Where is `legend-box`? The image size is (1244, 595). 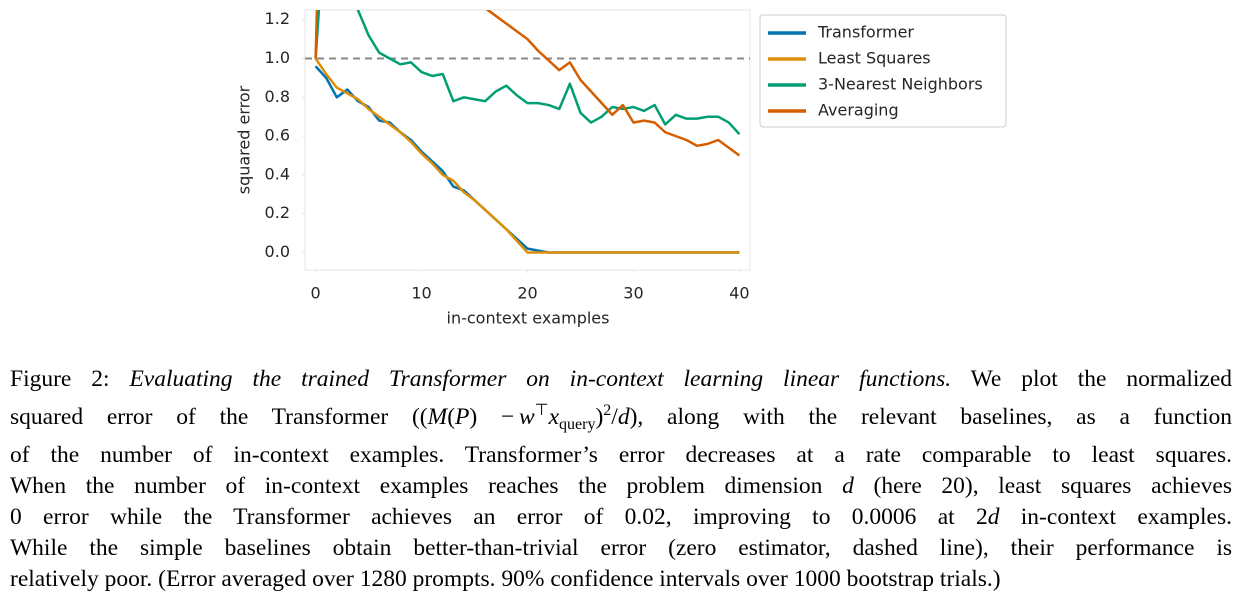
legend-box is located at coordinates (883, 71).